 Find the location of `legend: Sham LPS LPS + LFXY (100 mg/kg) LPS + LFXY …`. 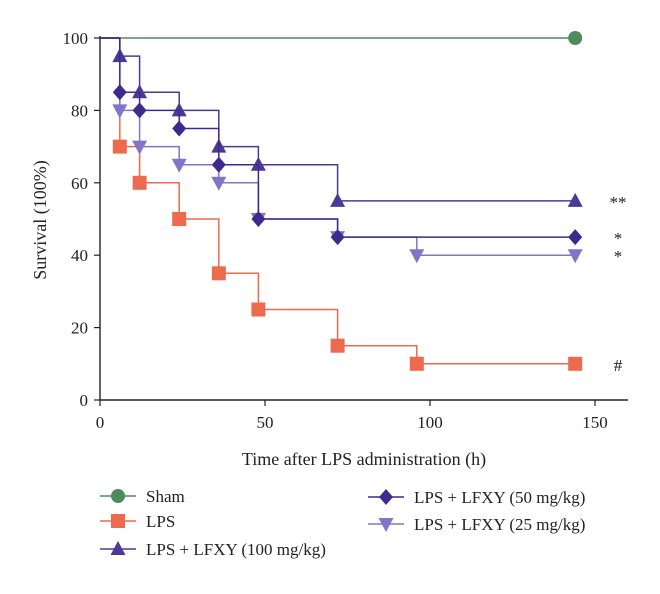

legend: Sham LPS LPS + LFXY (100 mg/kg) LPS + LFXY … is located at coordinates (342, 523).